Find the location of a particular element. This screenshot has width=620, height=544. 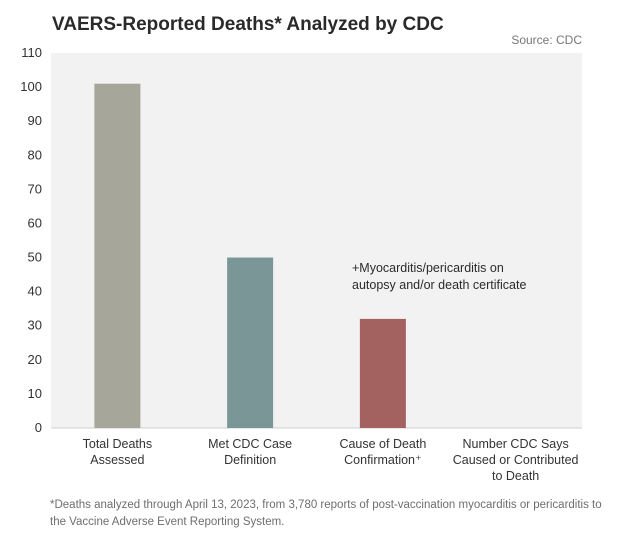

x-tick-label-line: Caused or Contributed is located at coordinates (516, 460).